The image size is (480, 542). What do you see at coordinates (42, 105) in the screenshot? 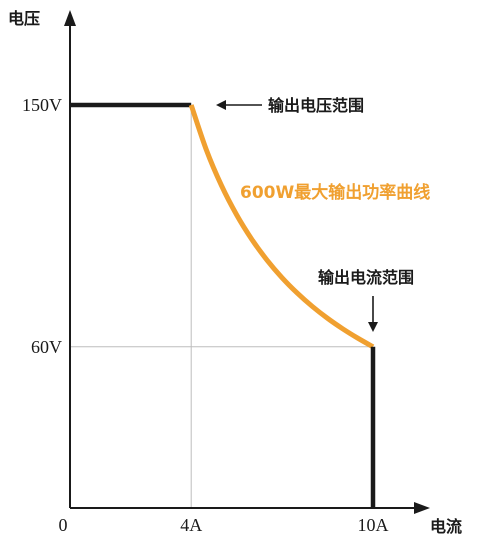
I see `y-tick-label: 150V` at bounding box center [42, 105].